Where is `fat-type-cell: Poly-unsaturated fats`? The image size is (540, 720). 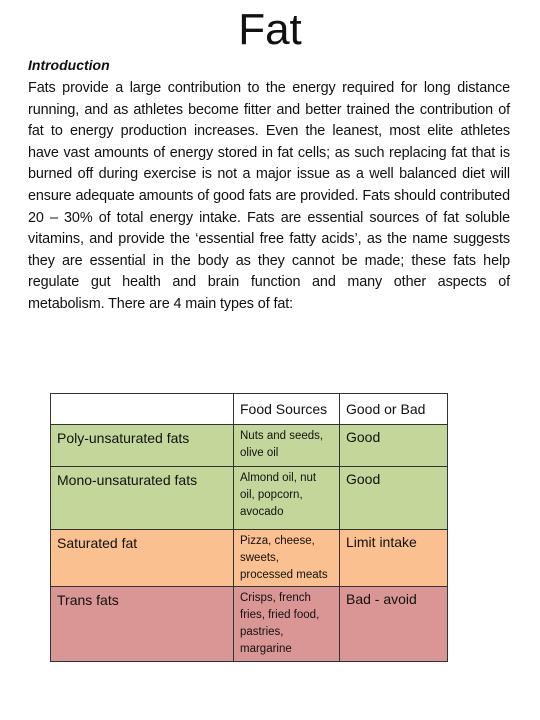 fat-type-cell: Poly-unsaturated fats is located at coordinates (142, 445).